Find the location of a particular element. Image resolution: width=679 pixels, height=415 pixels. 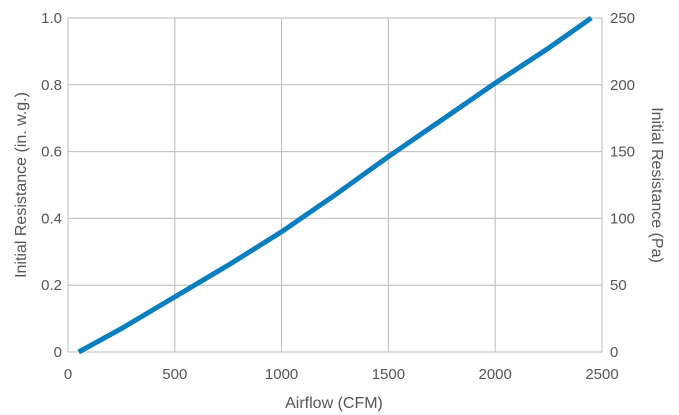

y2-tick-label: 0 is located at coordinates (614, 352).